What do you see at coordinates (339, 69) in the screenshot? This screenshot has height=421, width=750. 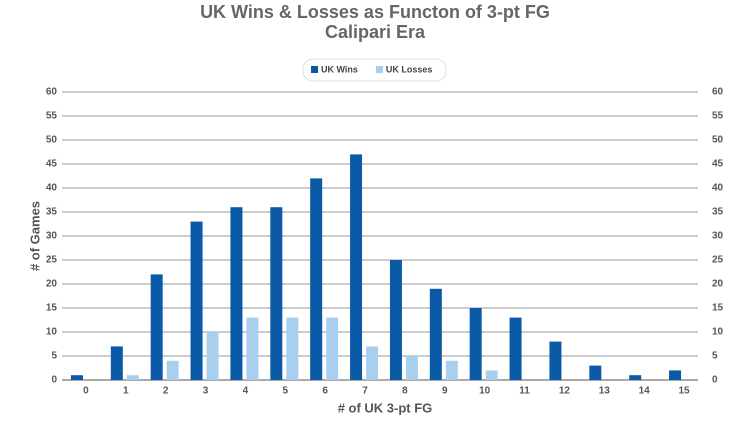 I see `legend-label: UK Wins` at bounding box center [339, 69].